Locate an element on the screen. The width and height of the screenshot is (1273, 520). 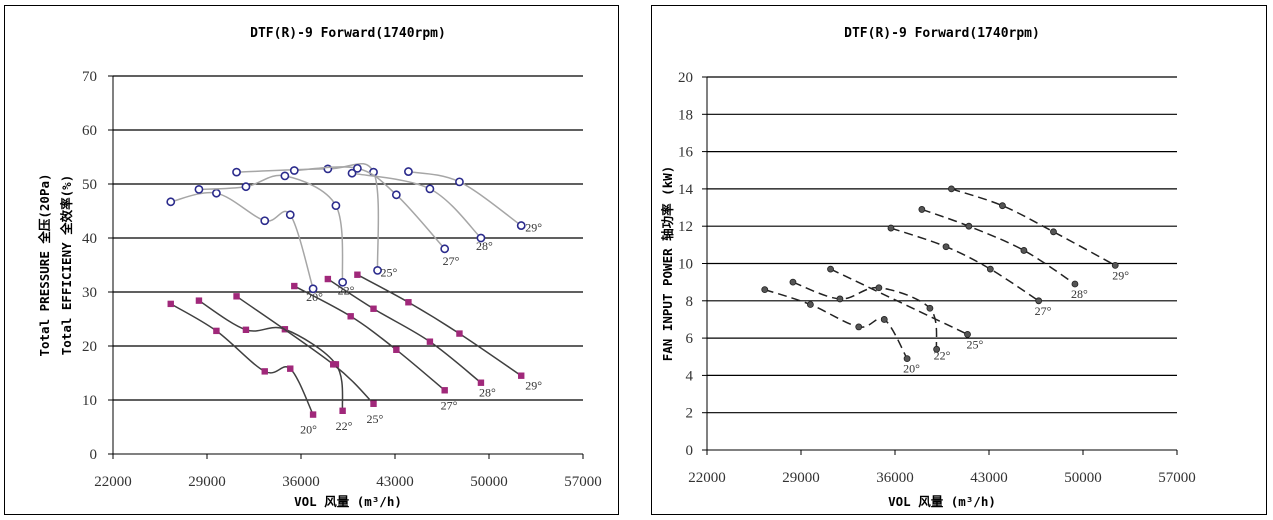
efficiency-curve-22deg is located at coordinates (271, 228).